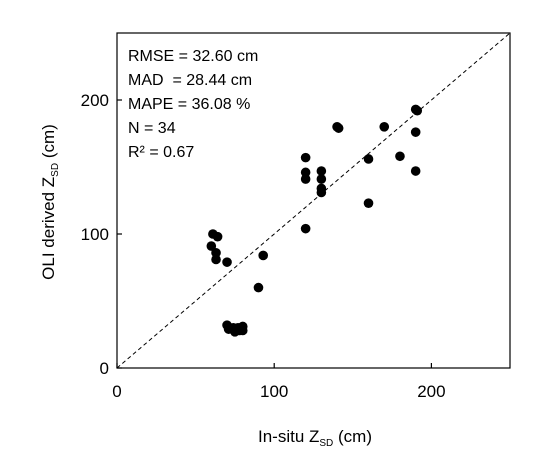 Image resolution: width=550 pixels, height=474 pixels. I want to click on x-tick-label: 200, so click(431, 391).